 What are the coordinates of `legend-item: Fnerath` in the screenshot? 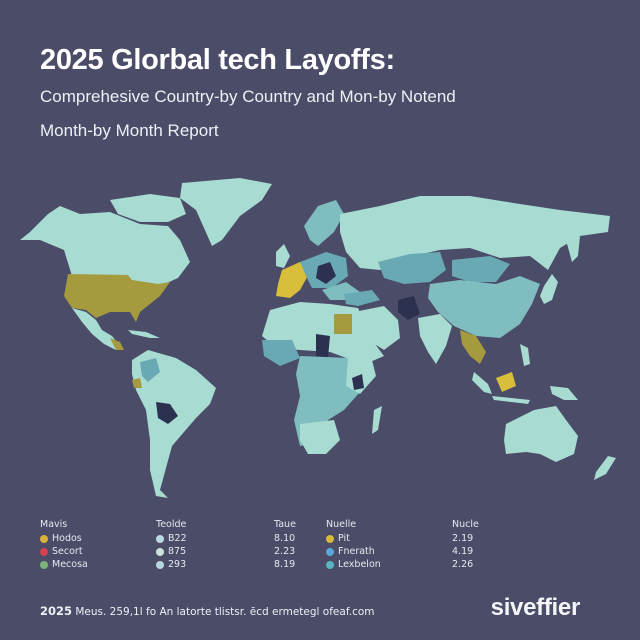 It's located at (353, 551).